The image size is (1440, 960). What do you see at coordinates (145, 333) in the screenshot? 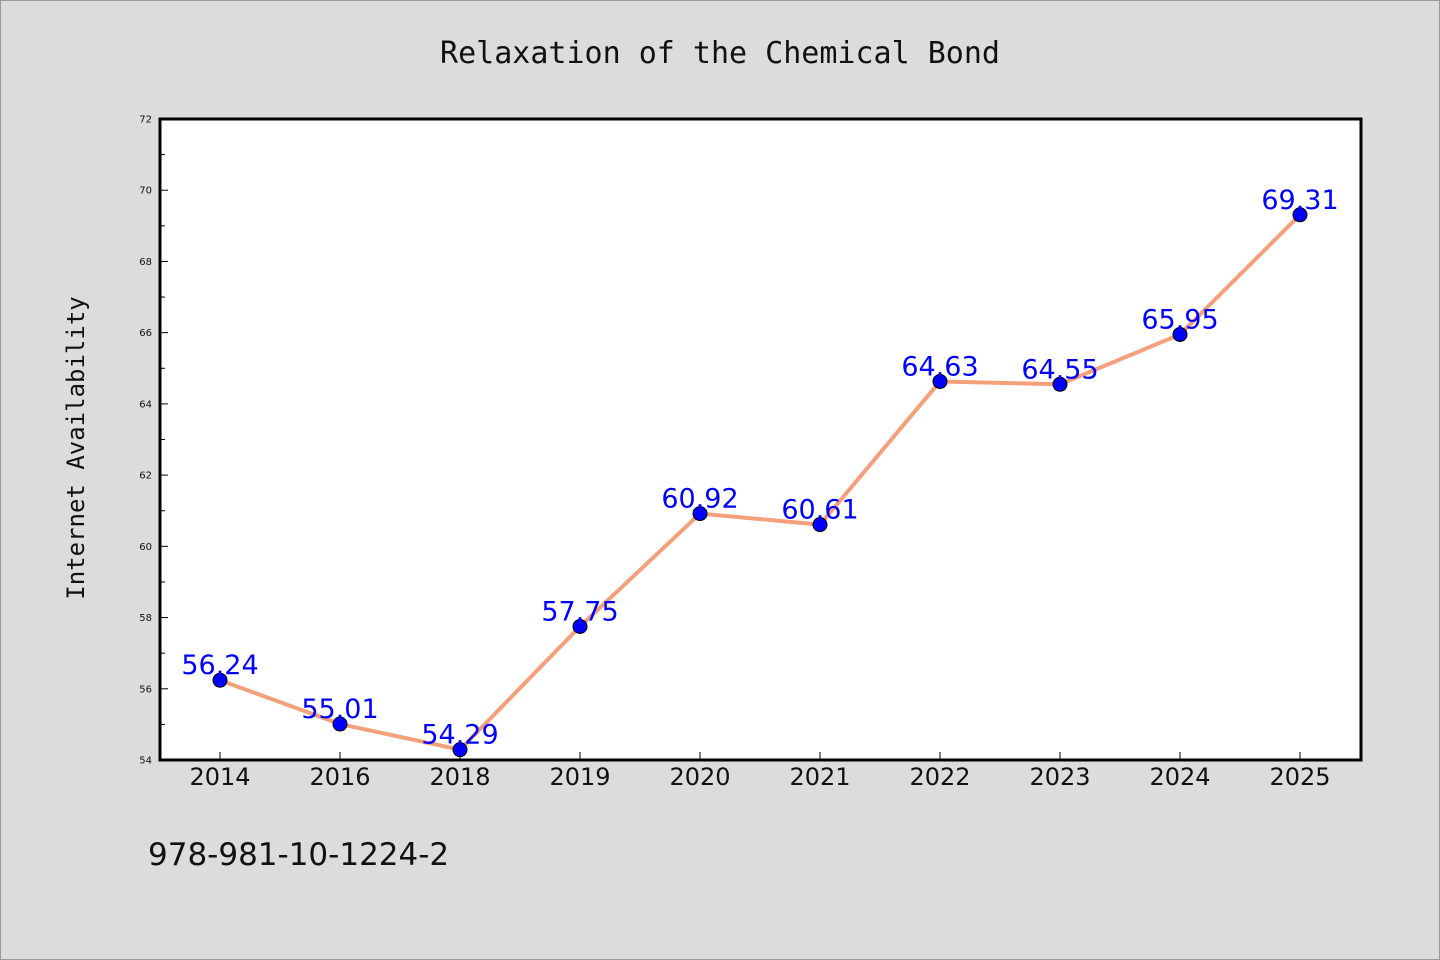
I see `y-tick-label: 66` at bounding box center [145, 333].